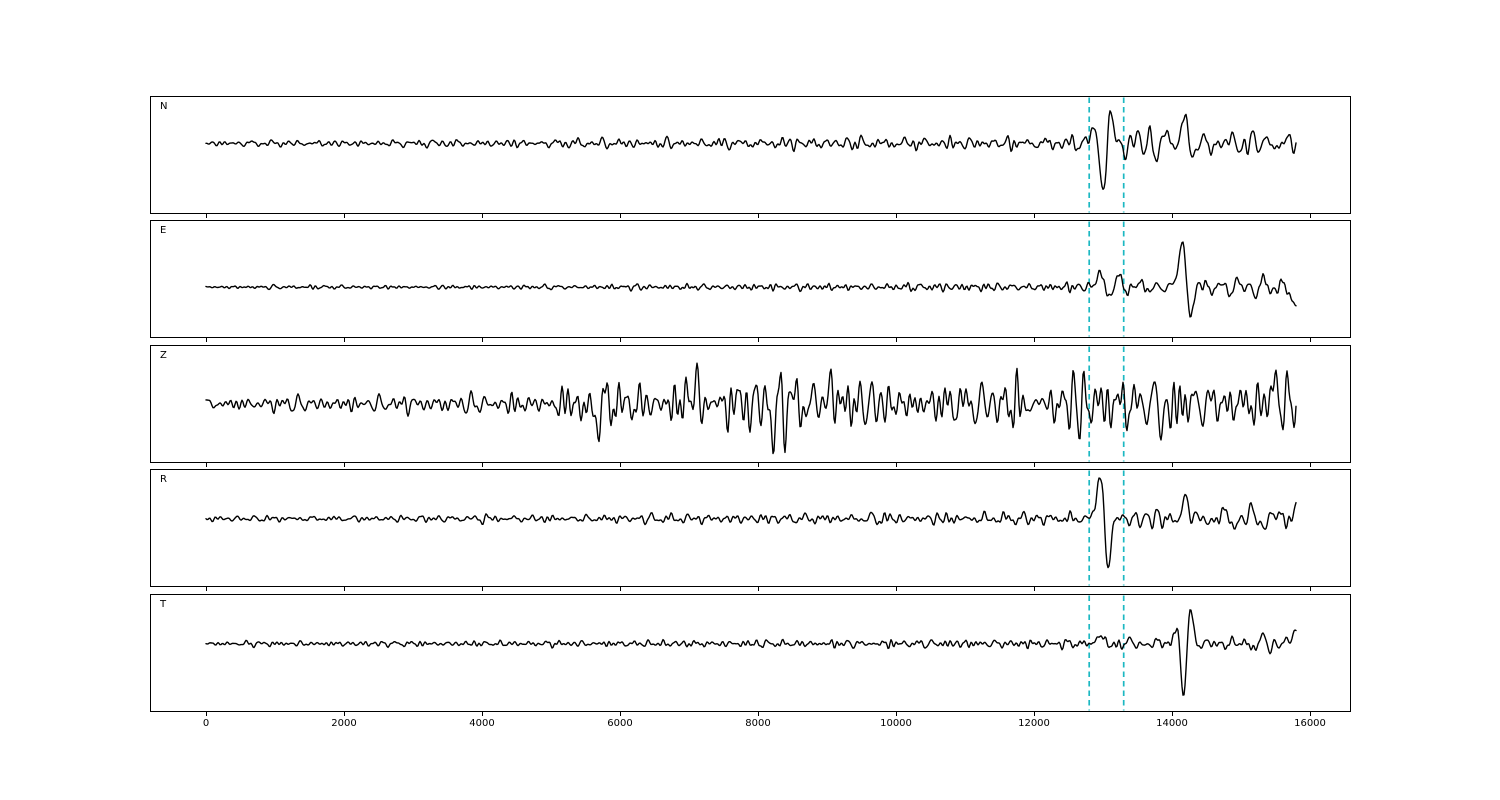 The width and height of the screenshot is (1500, 800). I want to click on waveform-plot-z, so click(751, 404).